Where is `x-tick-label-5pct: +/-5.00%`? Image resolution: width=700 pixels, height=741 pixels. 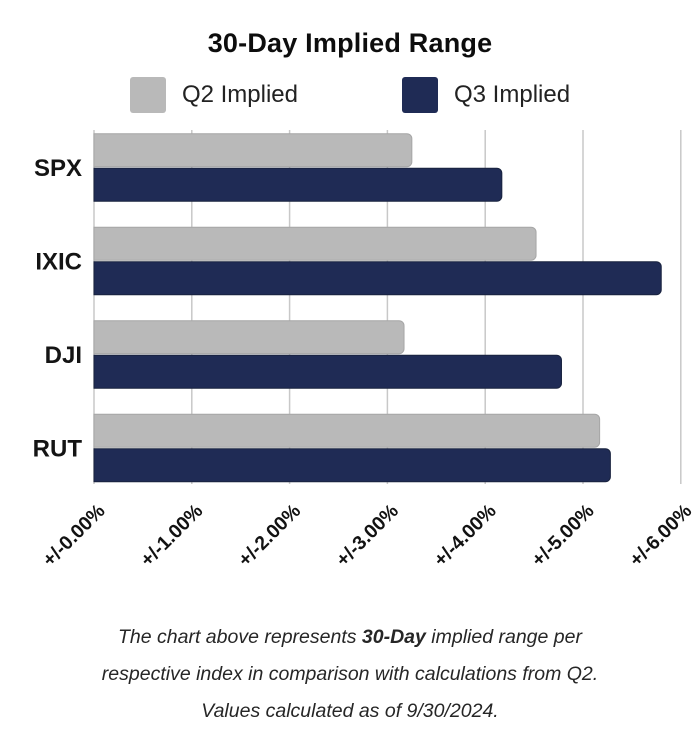
x-tick-label-5pct: +/-5.00% is located at coordinates (562, 535).